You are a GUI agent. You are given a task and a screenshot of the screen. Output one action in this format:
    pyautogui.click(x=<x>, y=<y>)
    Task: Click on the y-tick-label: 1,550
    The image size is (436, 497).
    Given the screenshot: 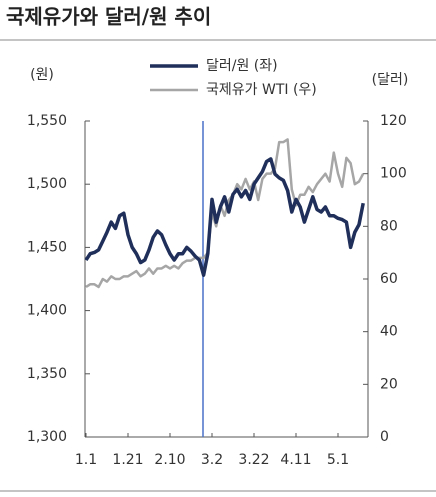 What is the action you would take?
    pyautogui.click(x=47, y=121)
    